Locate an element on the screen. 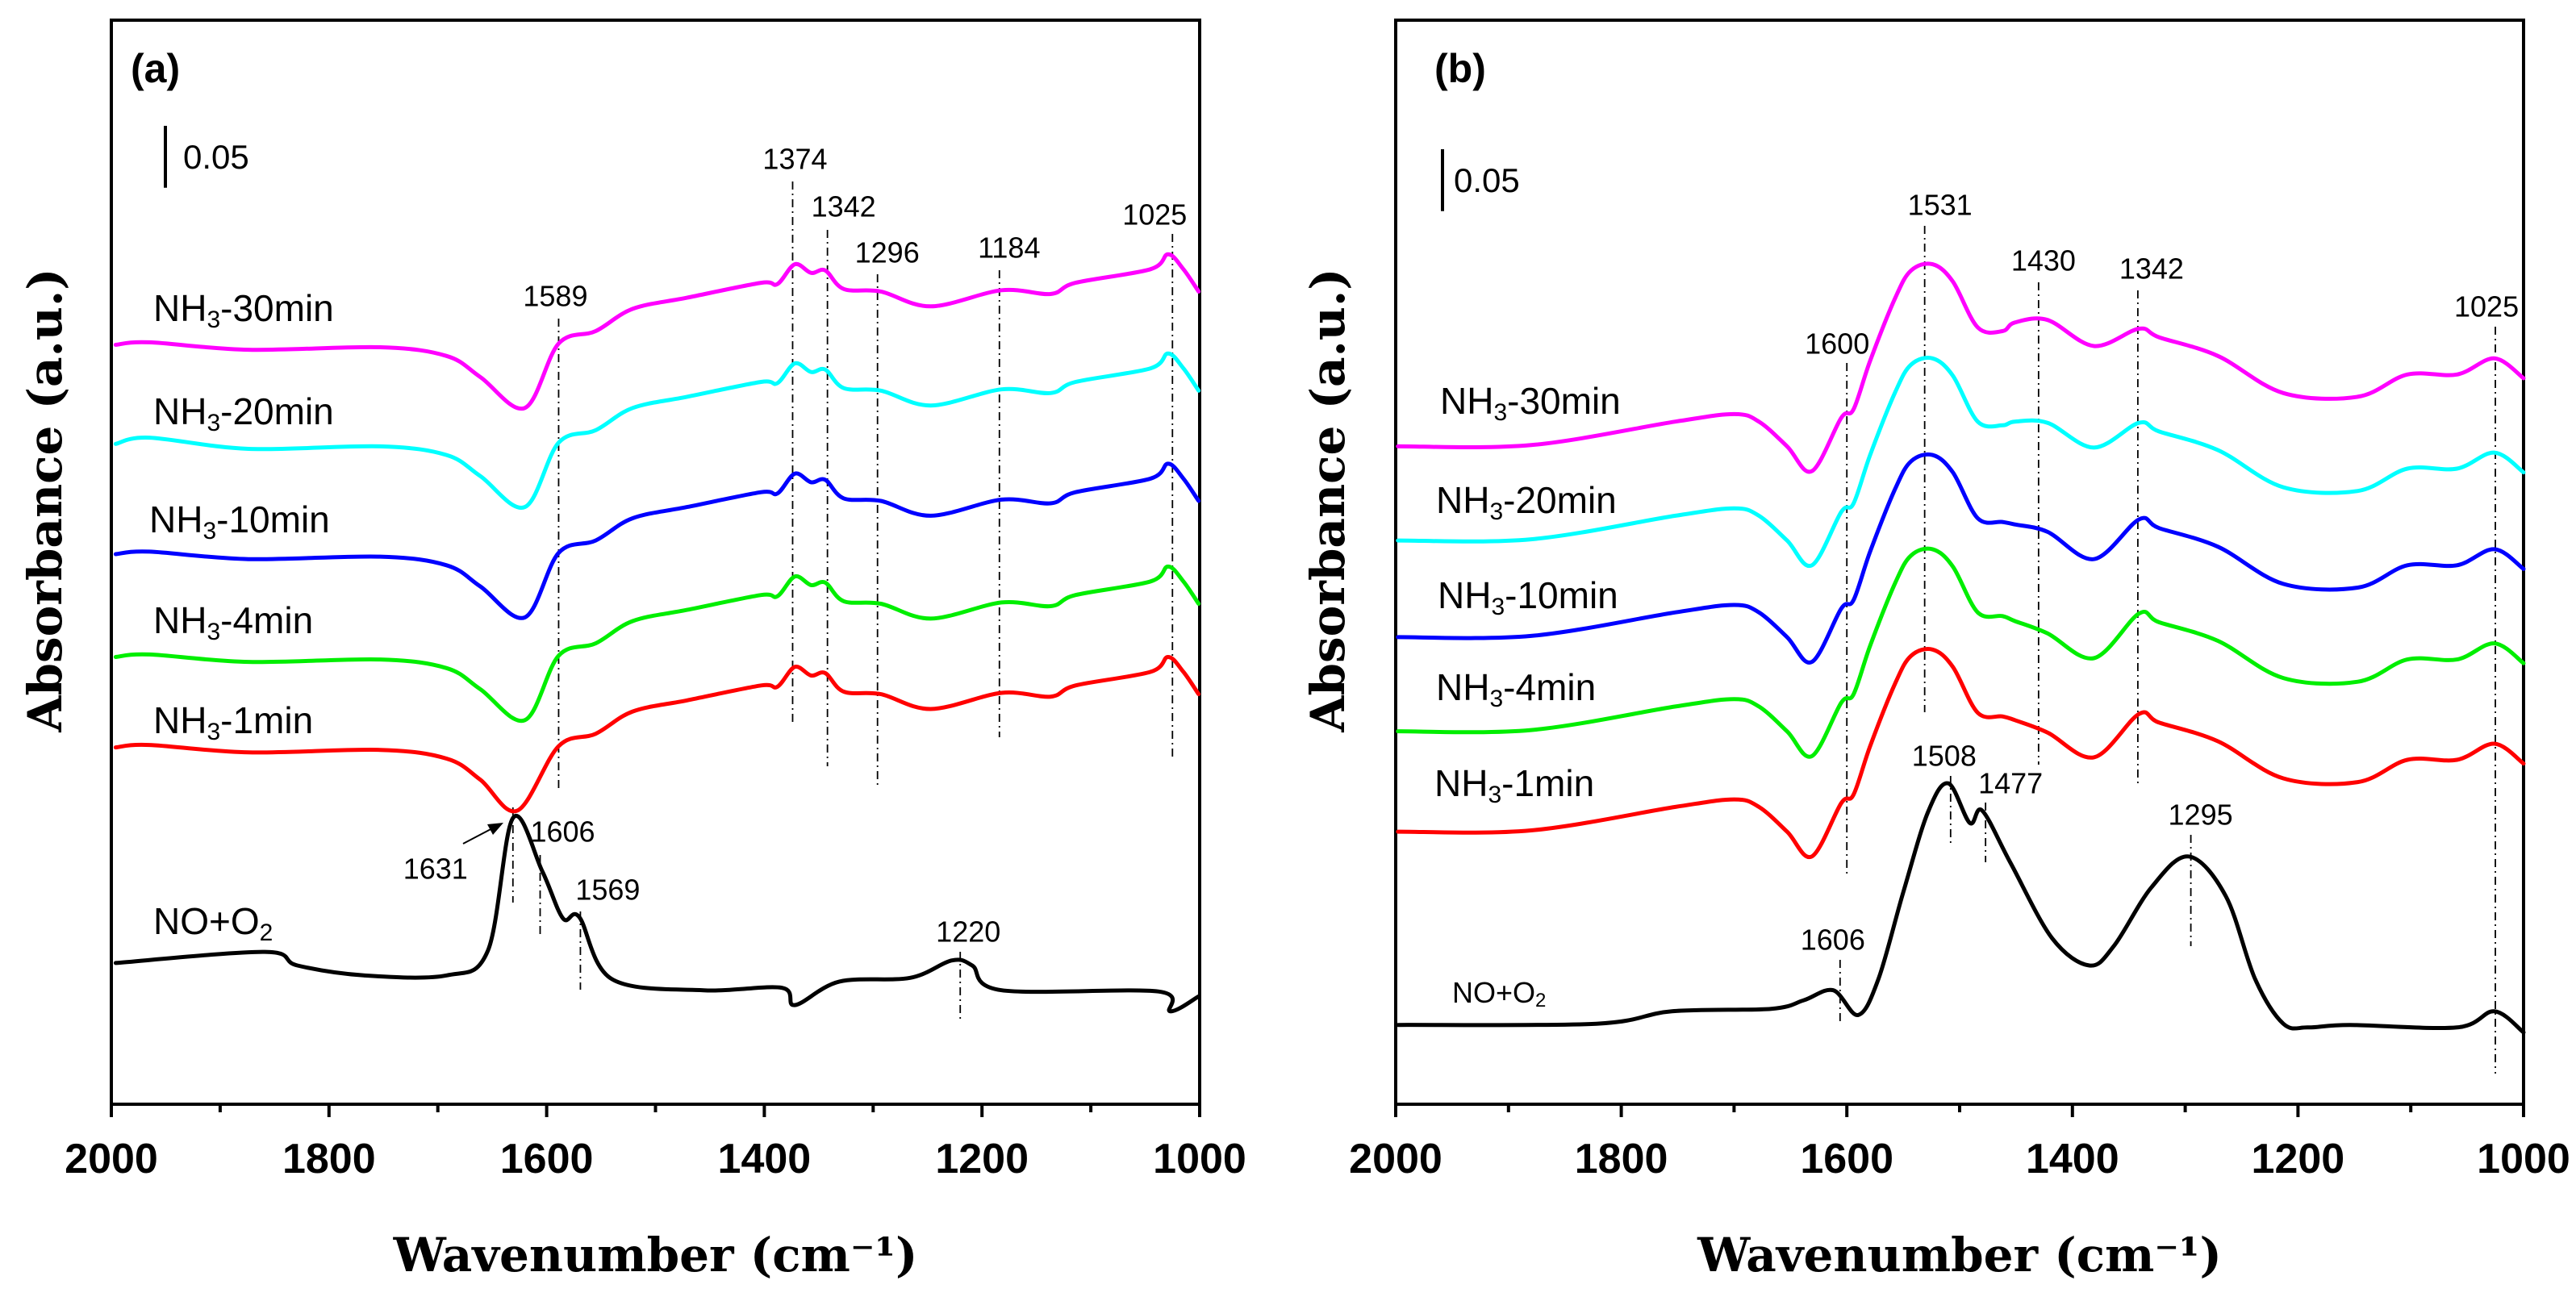 This screenshot has height=1297, width=2576. peak-label: 1569 is located at coordinates (607, 890).